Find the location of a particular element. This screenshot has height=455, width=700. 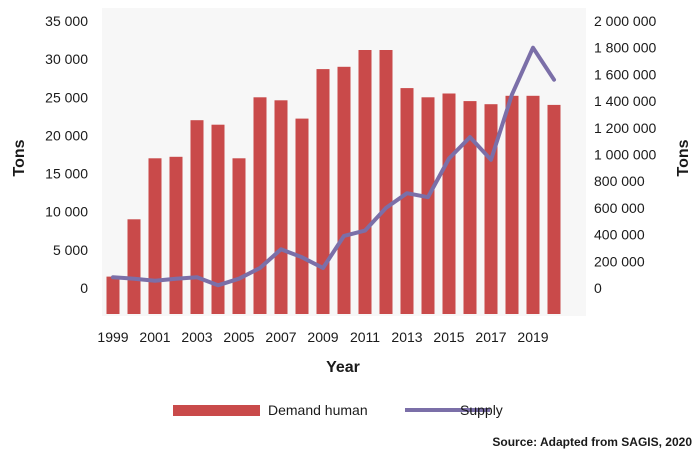

y-left-tick-label: 25 000 is located at coordinates (66, 97).